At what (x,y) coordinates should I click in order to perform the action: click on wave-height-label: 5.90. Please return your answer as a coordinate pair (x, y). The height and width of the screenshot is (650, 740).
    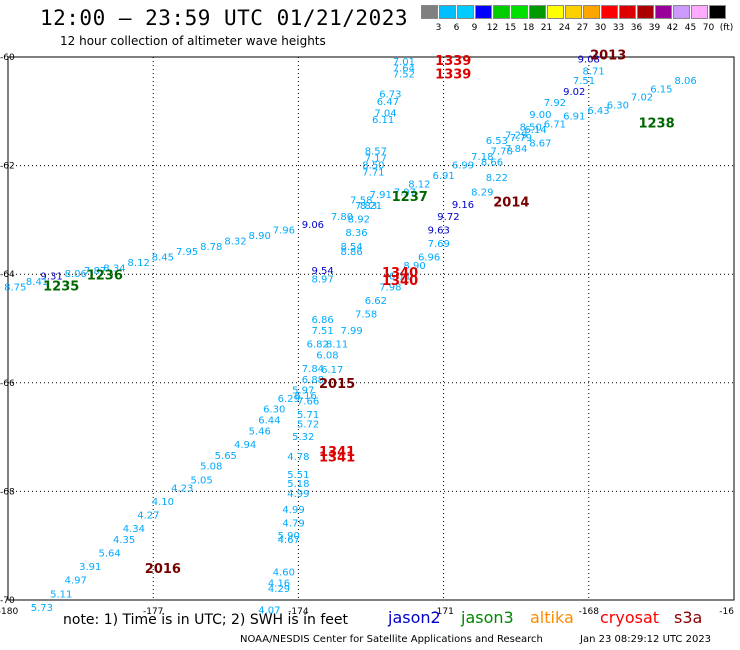
    Looking at the image, I should click on (289, 536).